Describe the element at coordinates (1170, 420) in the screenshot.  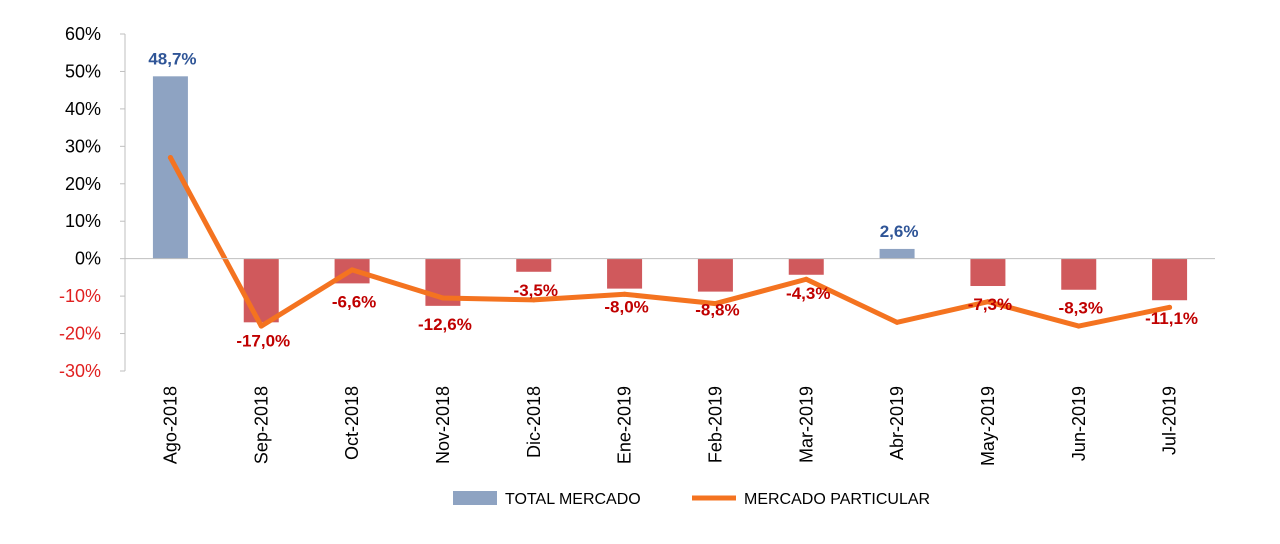
I see `x-tick-label: Jul-2019` at that location.